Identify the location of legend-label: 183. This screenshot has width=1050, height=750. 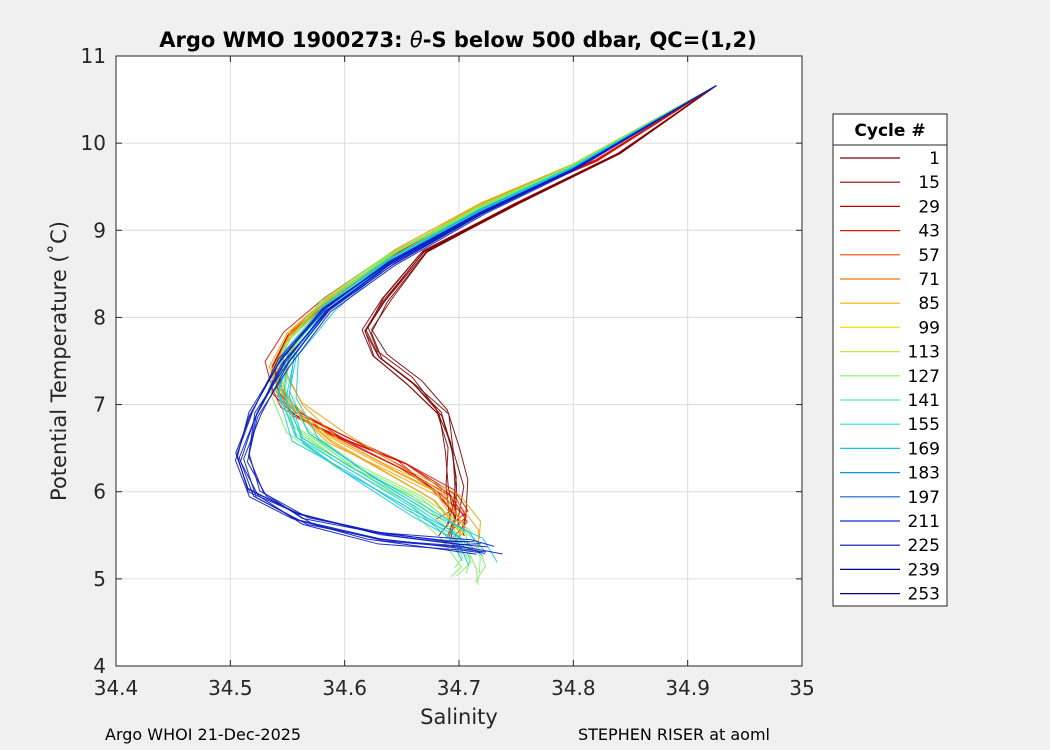
(924, 474).